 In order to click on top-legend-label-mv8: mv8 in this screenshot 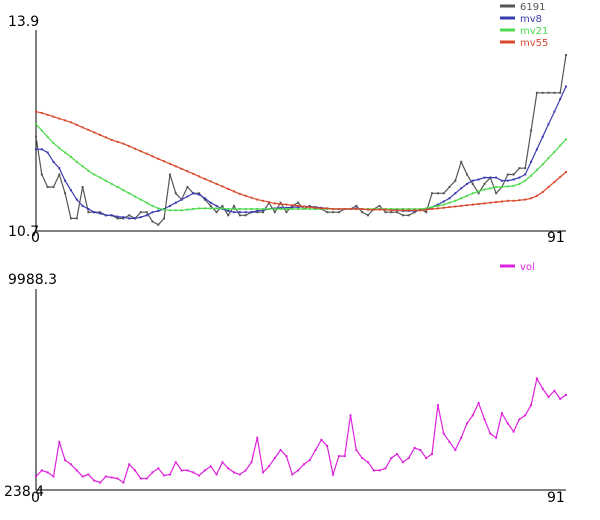, I will do `click(531, 19)`.